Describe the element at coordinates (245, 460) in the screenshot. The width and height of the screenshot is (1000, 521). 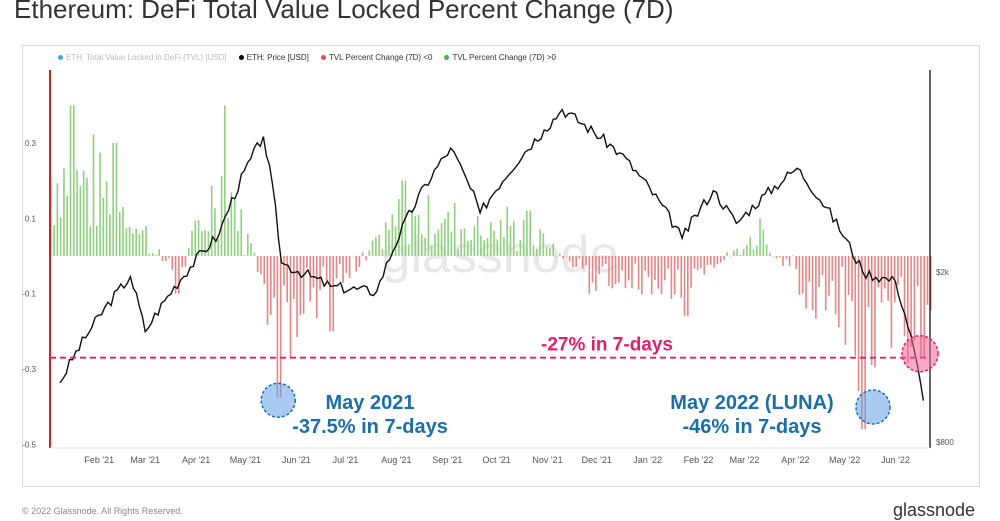
I see `x-tick-label: May '21` at that location.